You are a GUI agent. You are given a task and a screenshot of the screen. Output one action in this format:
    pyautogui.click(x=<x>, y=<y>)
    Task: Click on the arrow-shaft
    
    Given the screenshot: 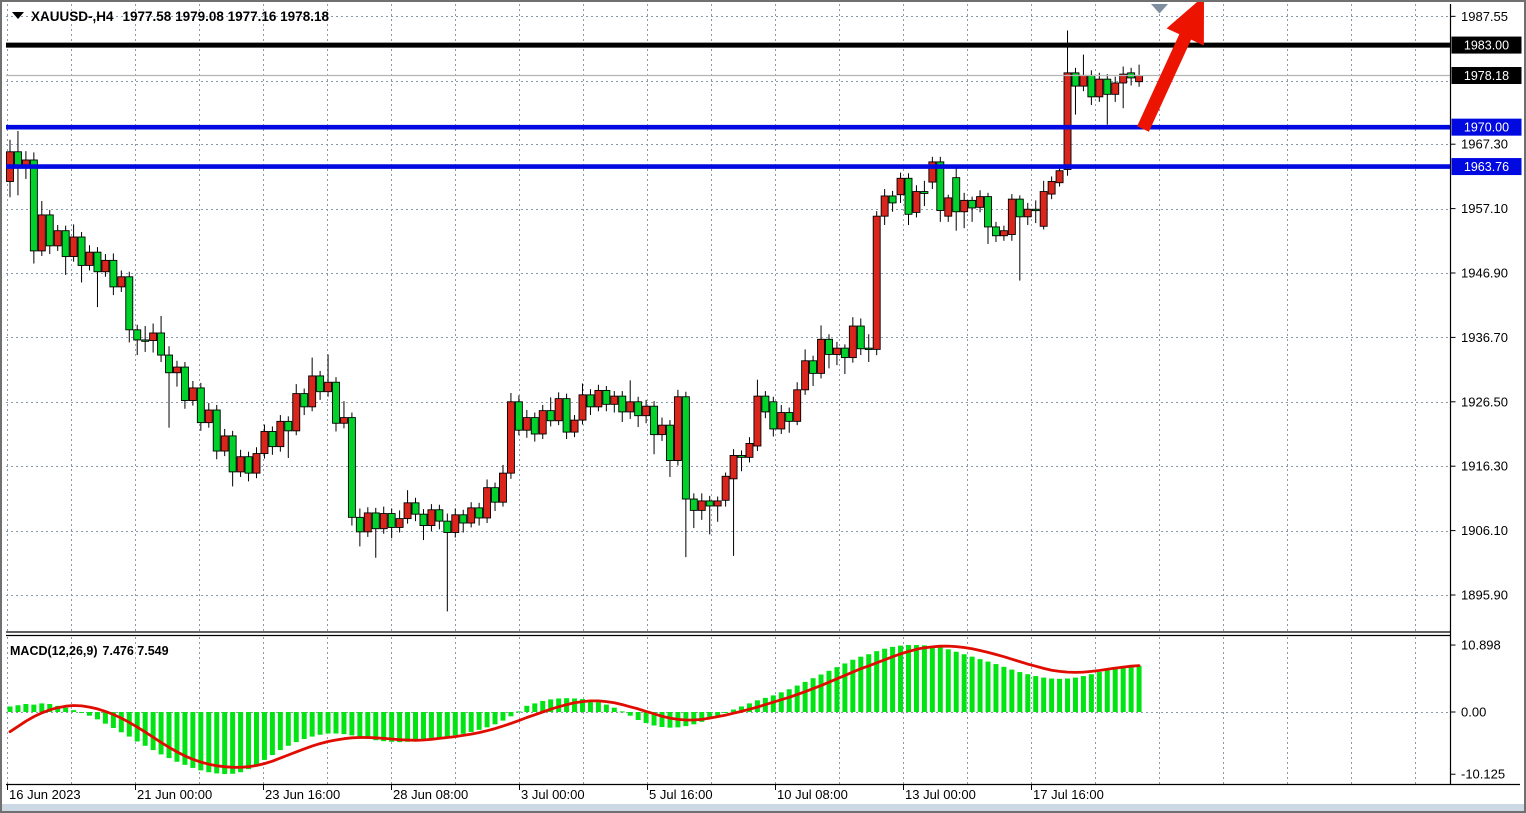 What is the action you would take?
    pyautogui.click(x=1165, y=80)
    